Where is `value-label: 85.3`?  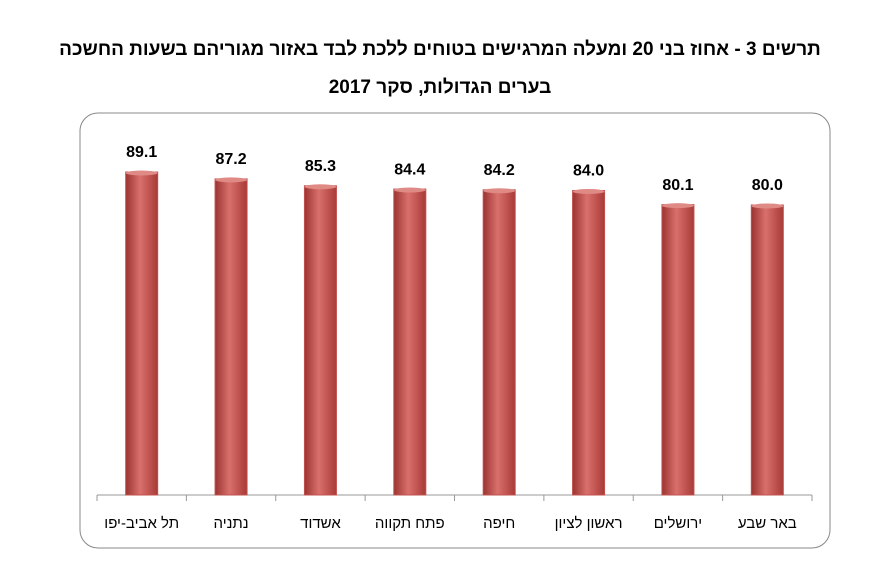
value-label: 85.3 is located at coordinates (320, 166).